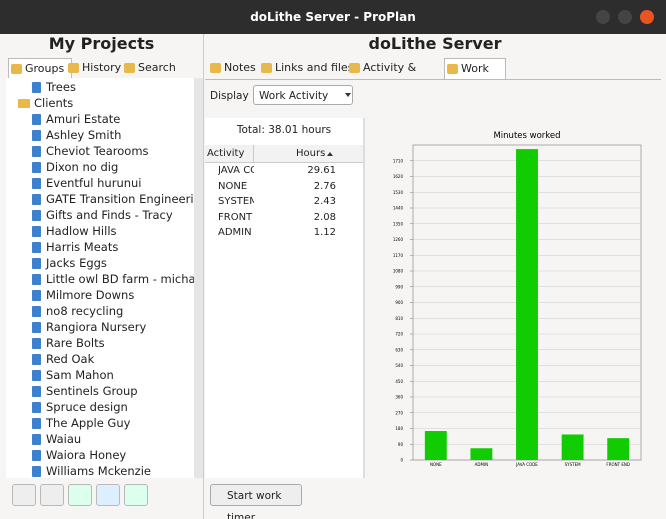  I want to click on main-tab: Links and files, so click(307, 68).